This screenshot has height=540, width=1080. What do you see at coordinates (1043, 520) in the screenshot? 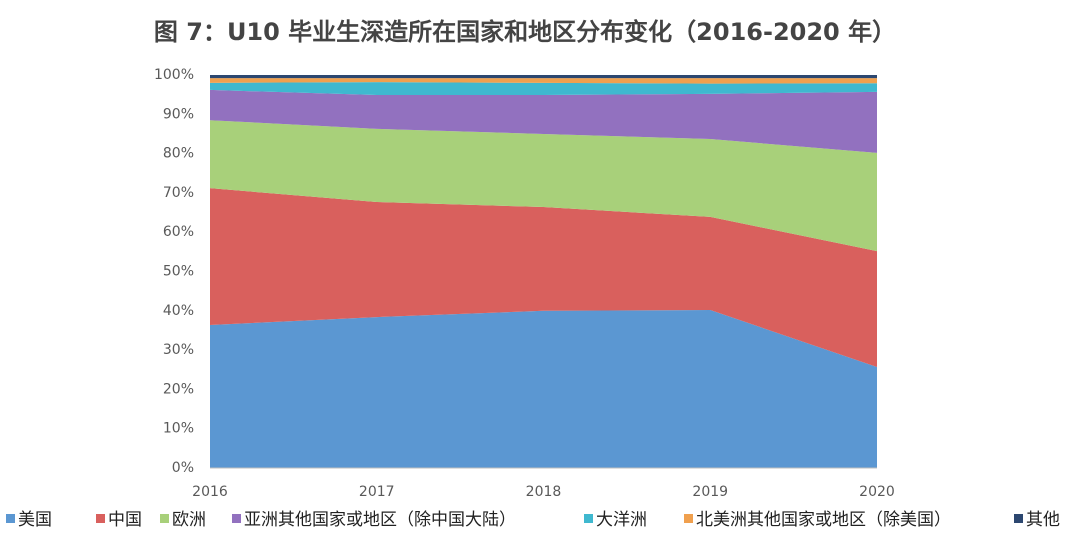
I see `legend-label: 其他` at bounding box center [1043, 520].